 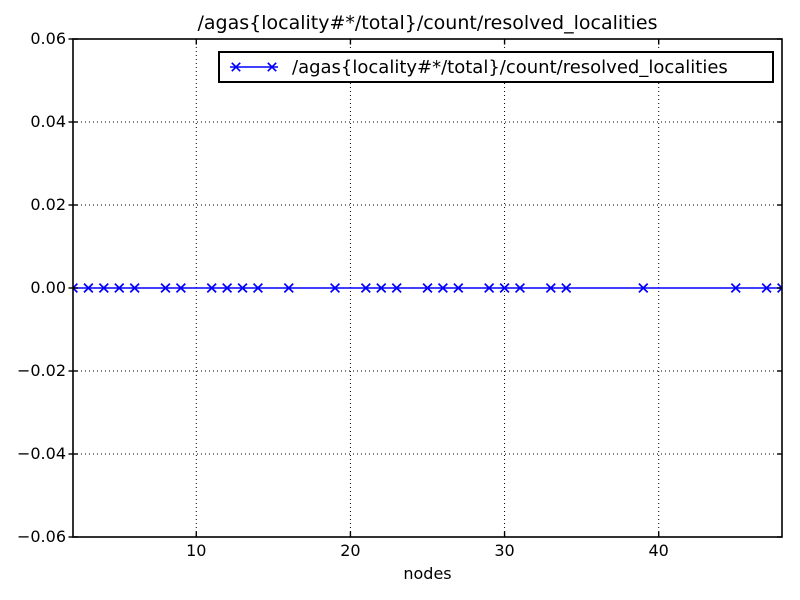 I want to click on x-tick-label: 20, so click(x=350, y=550).